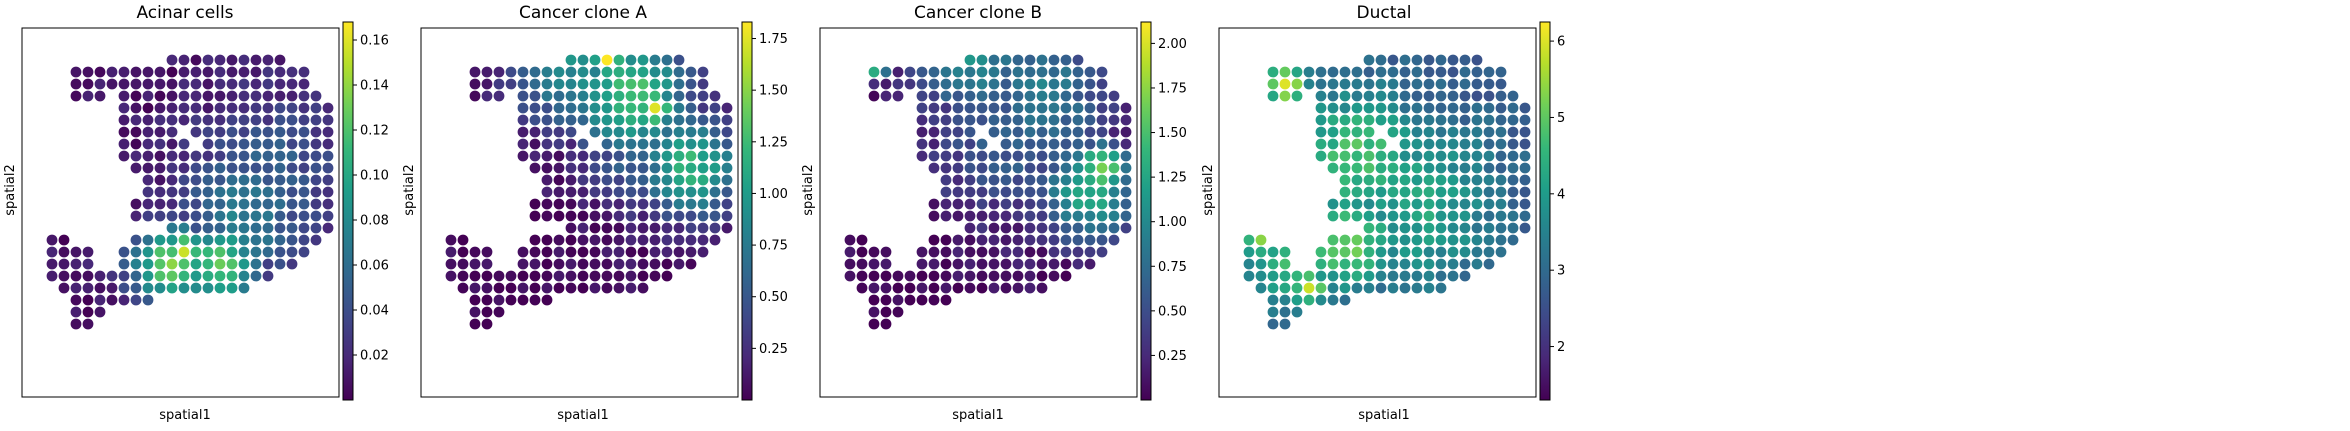  I want to click on colorbar-tick-label: 1.25, so click(773, 142).